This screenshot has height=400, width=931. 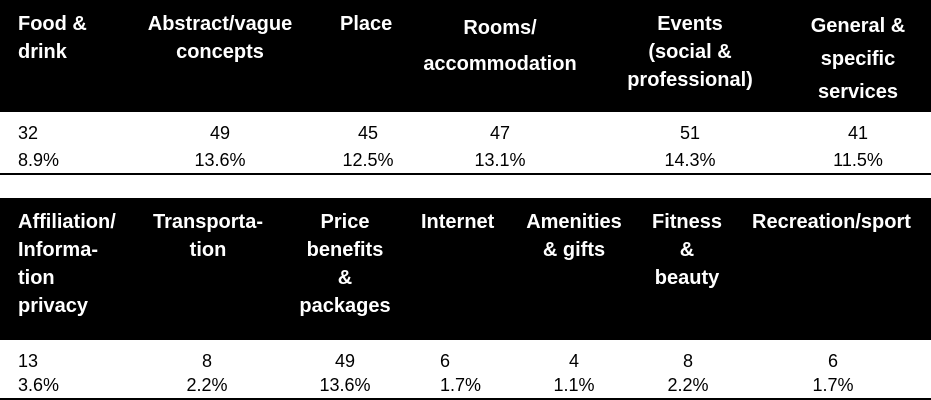 What do you see at coordinates (574, 236) in the screenshot?
I see `table2-header-amenities: Amenities & gifts` at bounding box center [574, 236].